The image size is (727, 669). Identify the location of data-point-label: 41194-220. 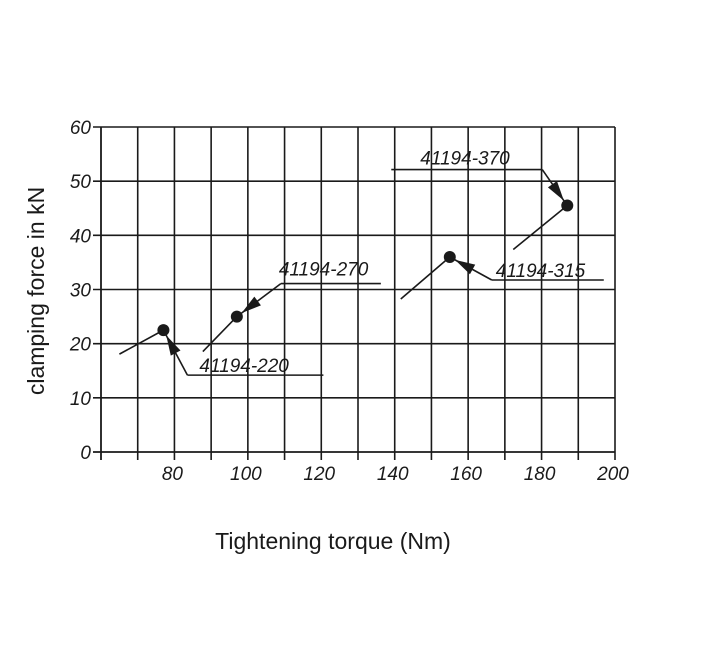
(244, 366).